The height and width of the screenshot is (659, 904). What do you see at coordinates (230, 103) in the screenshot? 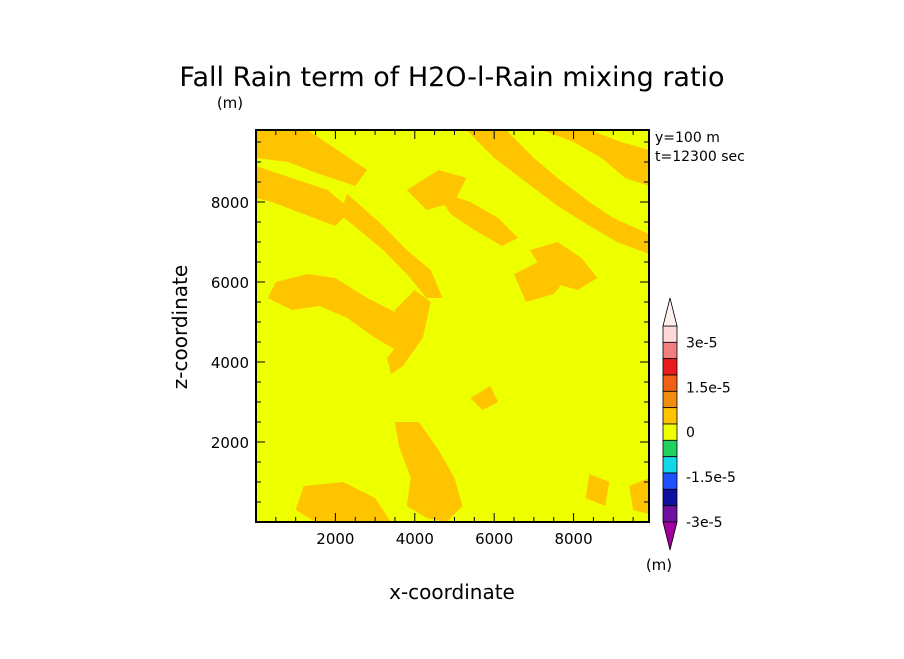
I see `units-label-top: (m)` at bounding box center [230, 103].